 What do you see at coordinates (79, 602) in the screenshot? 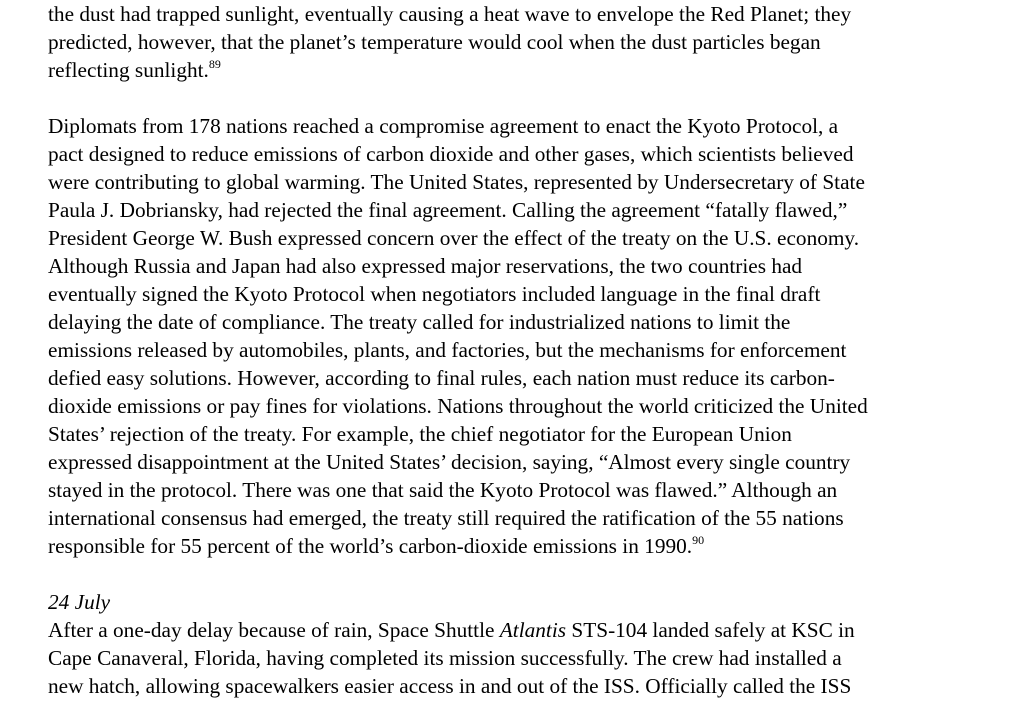
I see `date-heading: 24 July` at bounding box center [79, 602].